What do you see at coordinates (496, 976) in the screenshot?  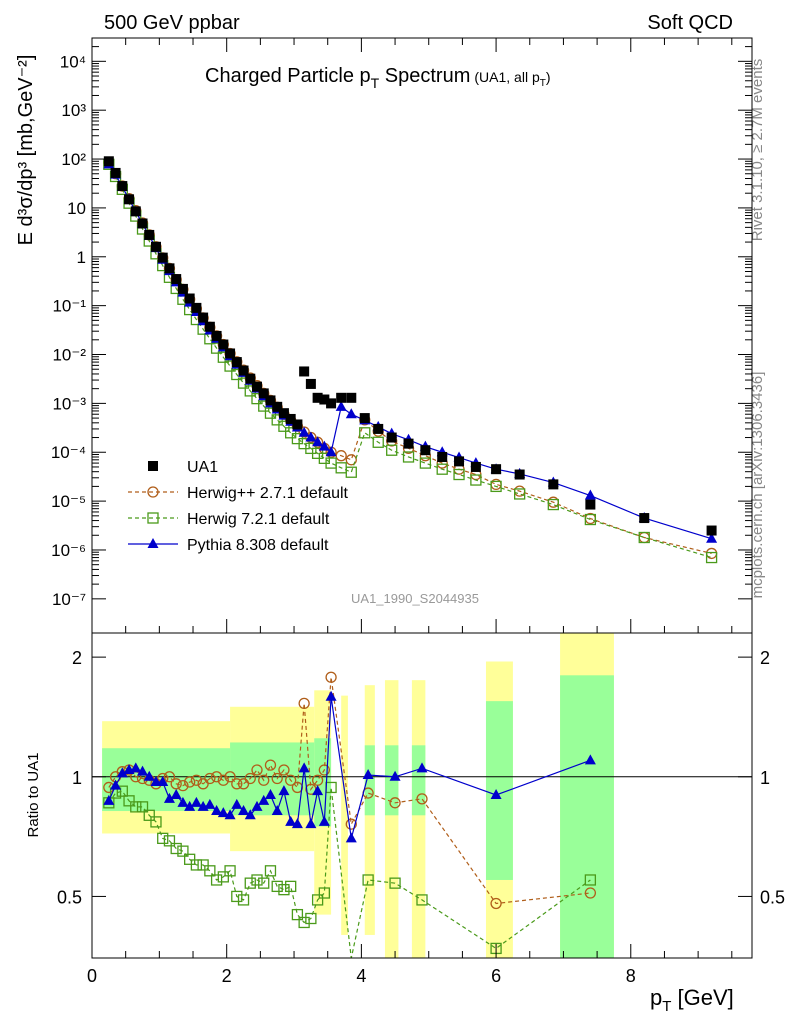 I see `x-tick-label: 6` at bounding box center [496, 976].